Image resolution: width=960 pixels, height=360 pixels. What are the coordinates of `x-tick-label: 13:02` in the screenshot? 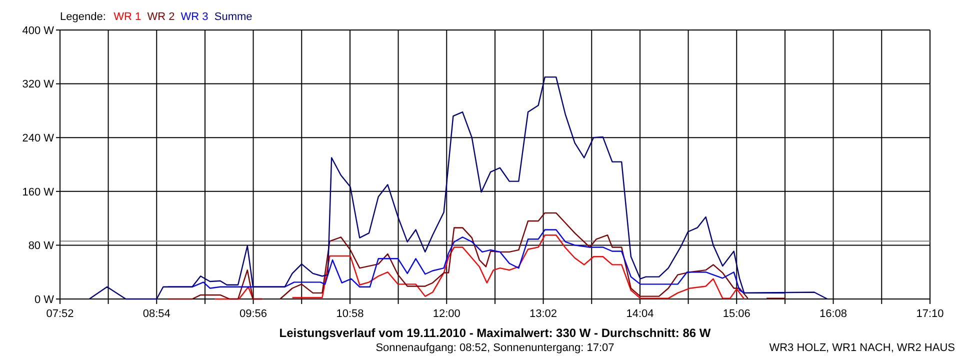 It's located at (544, 314).